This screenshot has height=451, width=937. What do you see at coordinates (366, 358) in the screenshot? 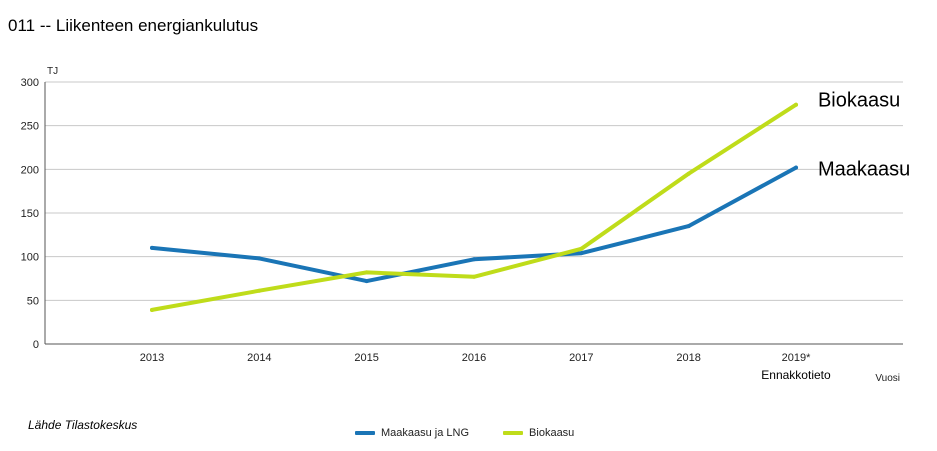
I see `x-tick-label-2: 2015` at bounding box center [366, 358].